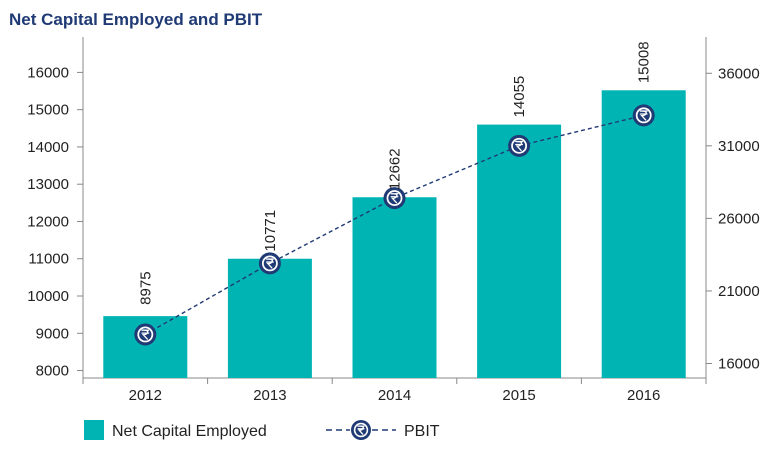 Image resolution: width=783 pixels, height=449 pixels. I want to click on data-label-2015: 14055, so click(519, 97).